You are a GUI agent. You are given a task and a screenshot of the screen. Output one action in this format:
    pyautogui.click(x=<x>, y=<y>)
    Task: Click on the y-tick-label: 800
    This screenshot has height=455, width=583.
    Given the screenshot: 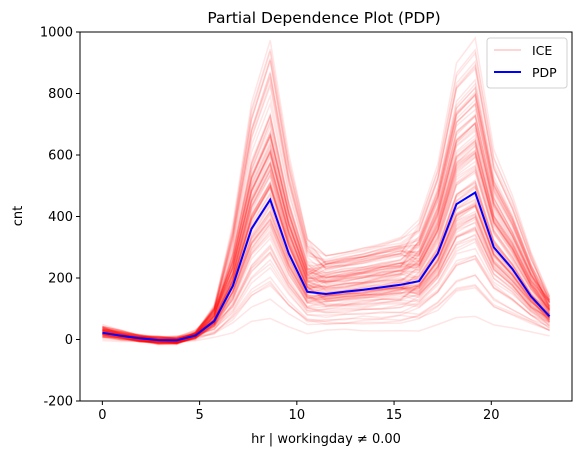 What is the action you would take?
    pyautogui.click(x=60, y=94)
    